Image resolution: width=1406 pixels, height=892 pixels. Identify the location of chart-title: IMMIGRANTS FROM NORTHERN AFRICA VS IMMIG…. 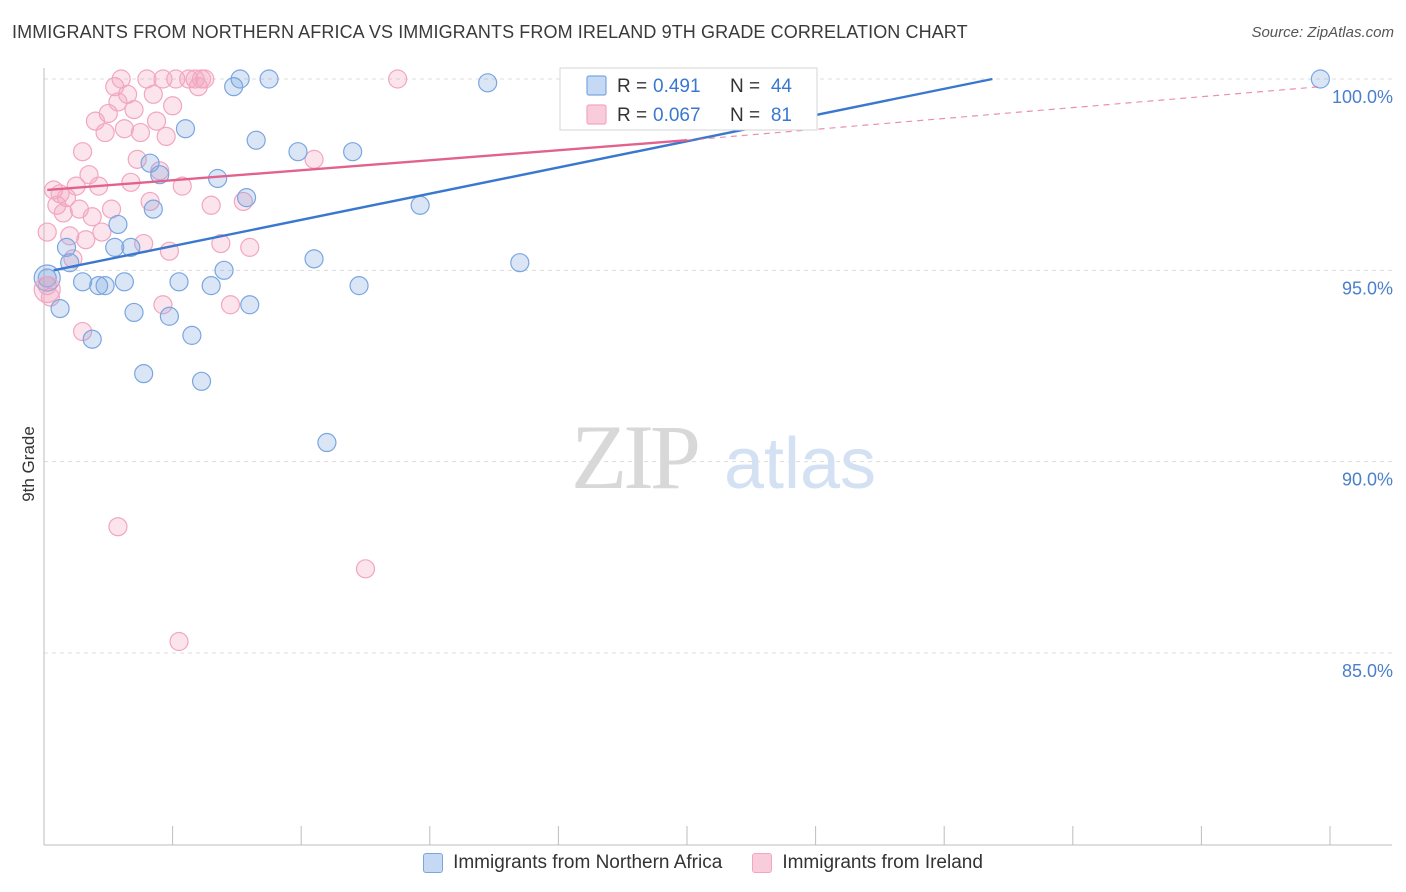
(490, 32).